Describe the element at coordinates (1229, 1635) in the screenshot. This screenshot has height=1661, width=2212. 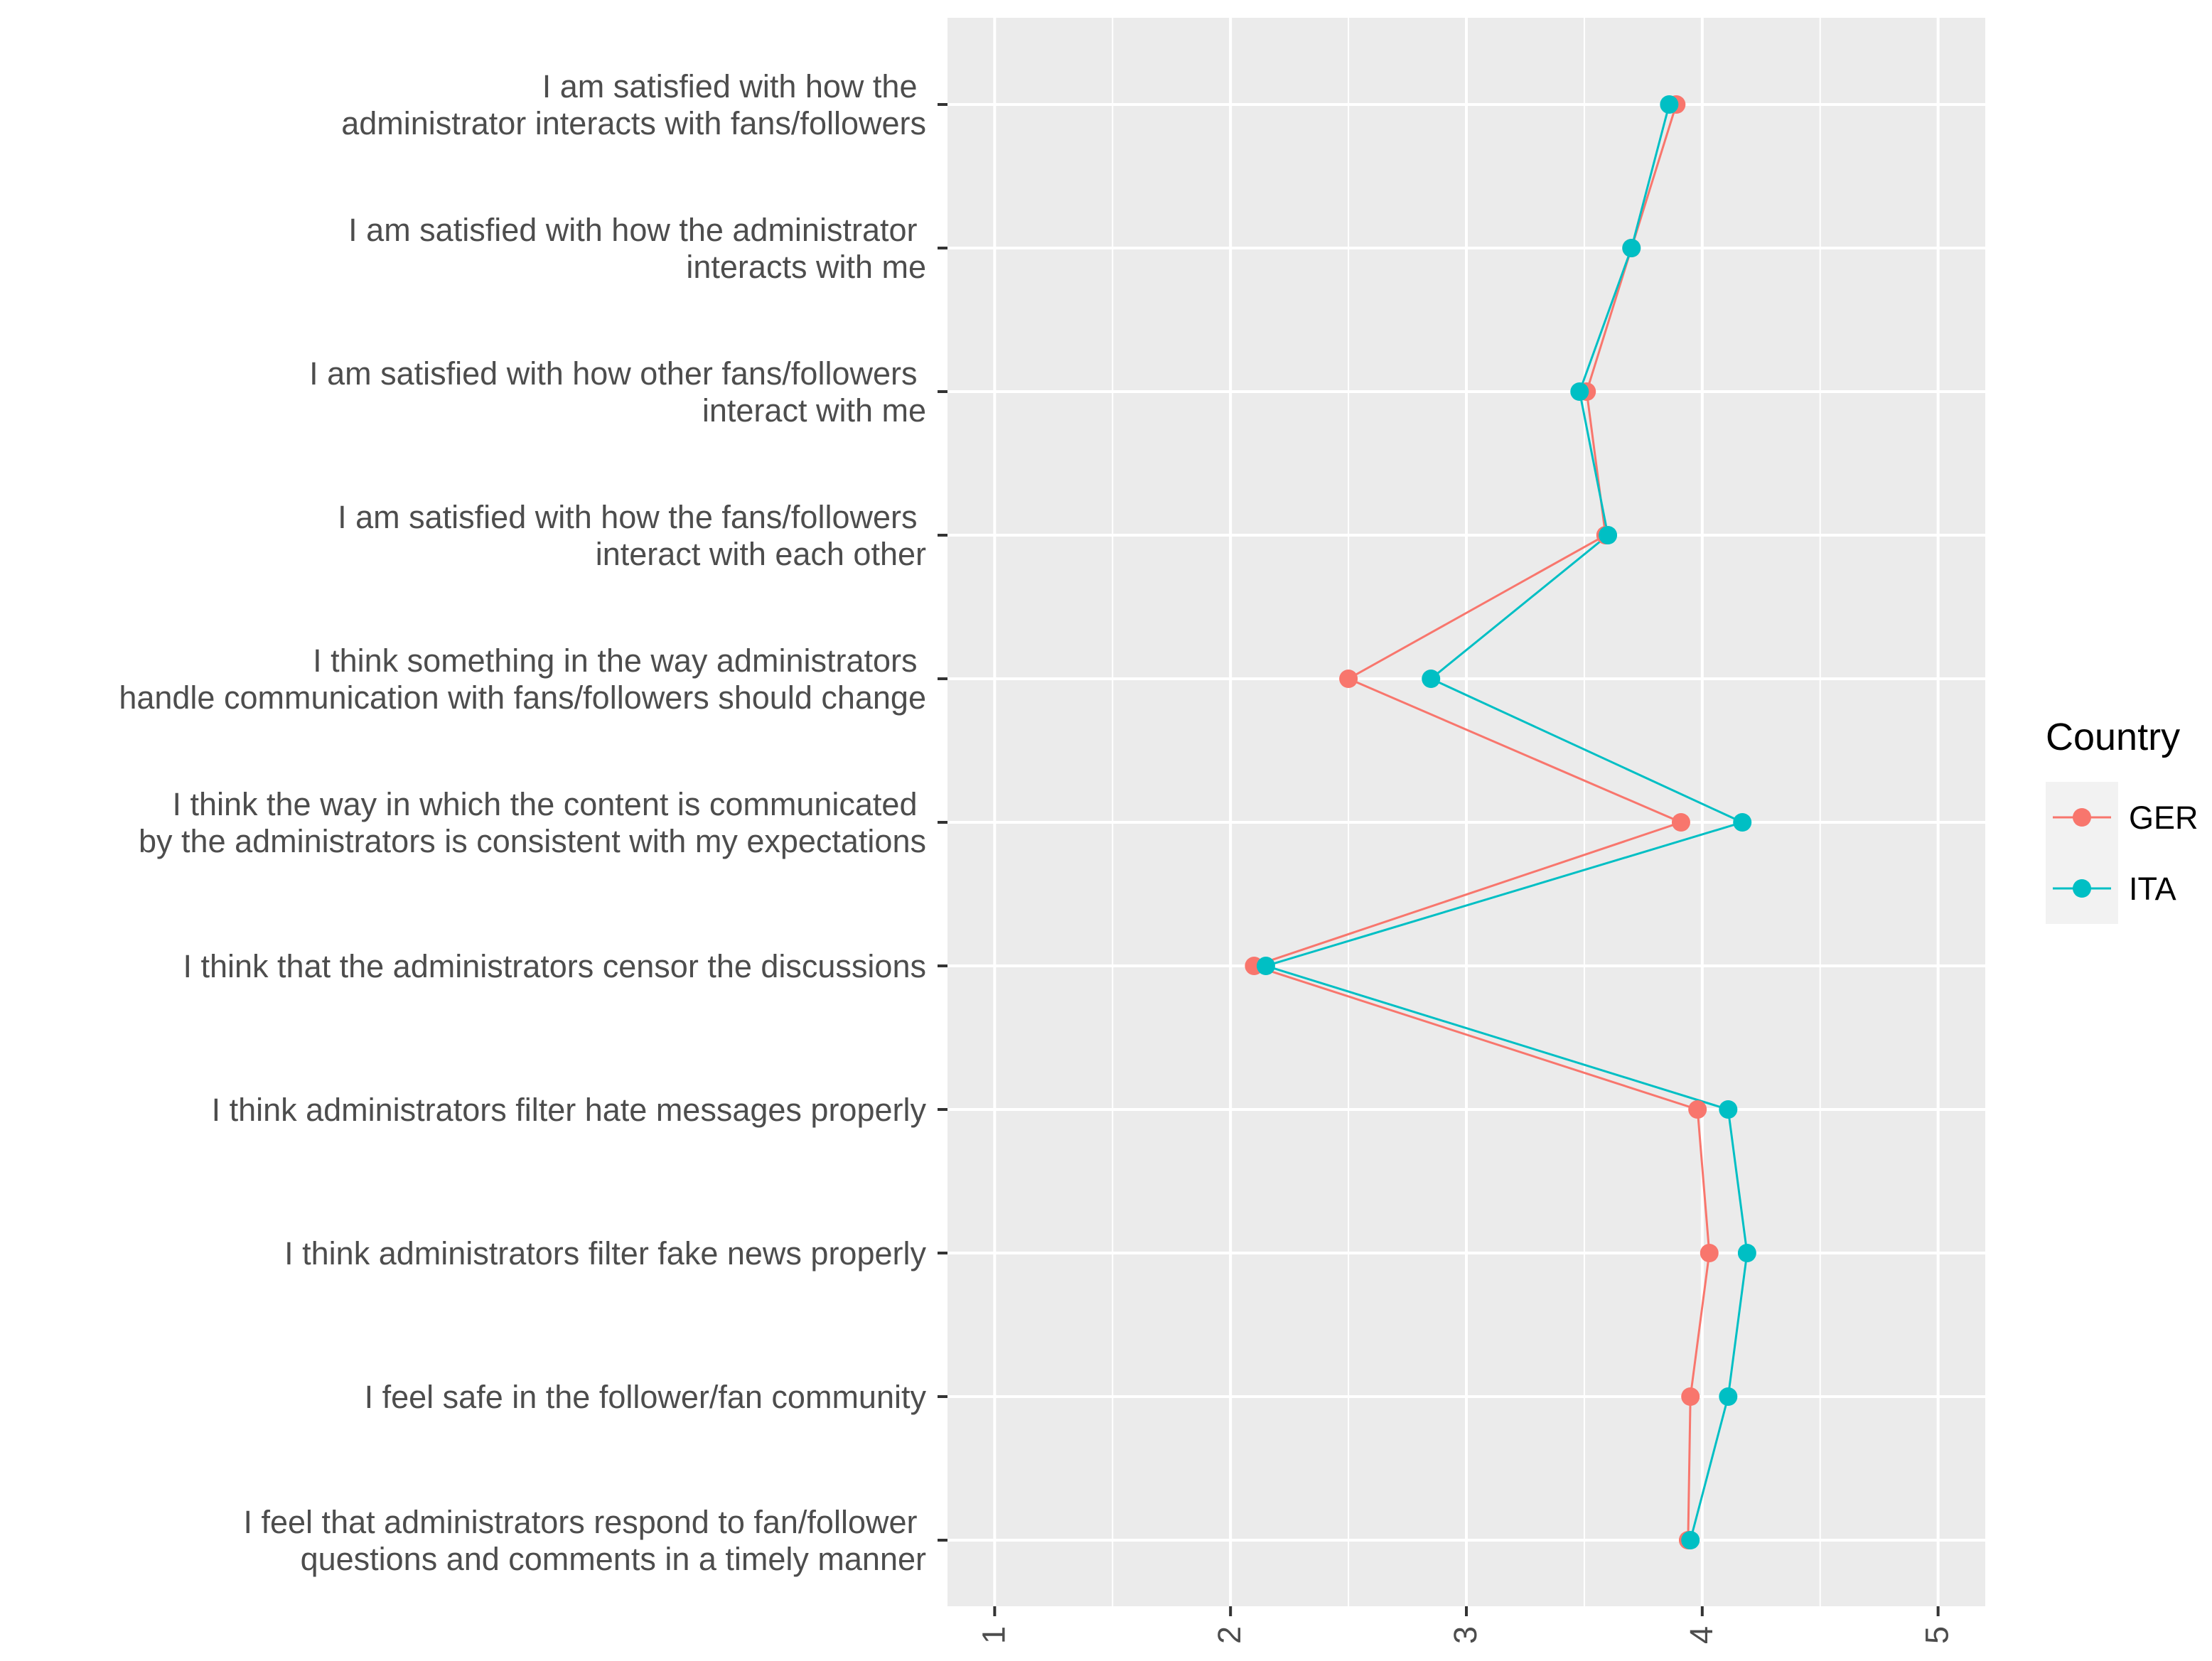
I see `x-tick-label: 2` at that location.